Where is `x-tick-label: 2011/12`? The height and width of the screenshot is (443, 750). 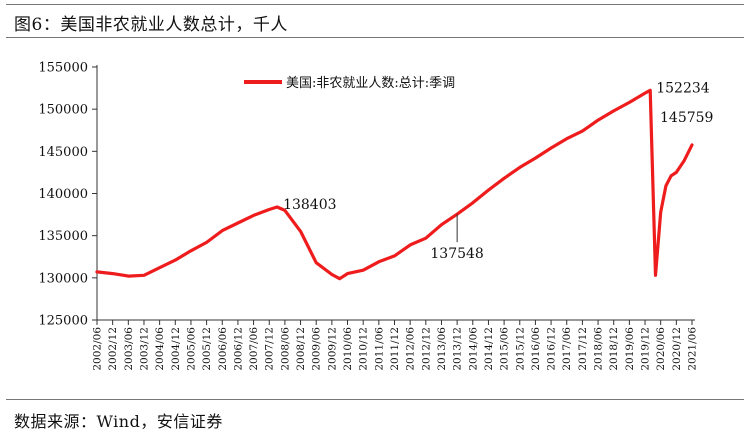 x-tick-label: 2011/12 is located at coordinates (395, 349).